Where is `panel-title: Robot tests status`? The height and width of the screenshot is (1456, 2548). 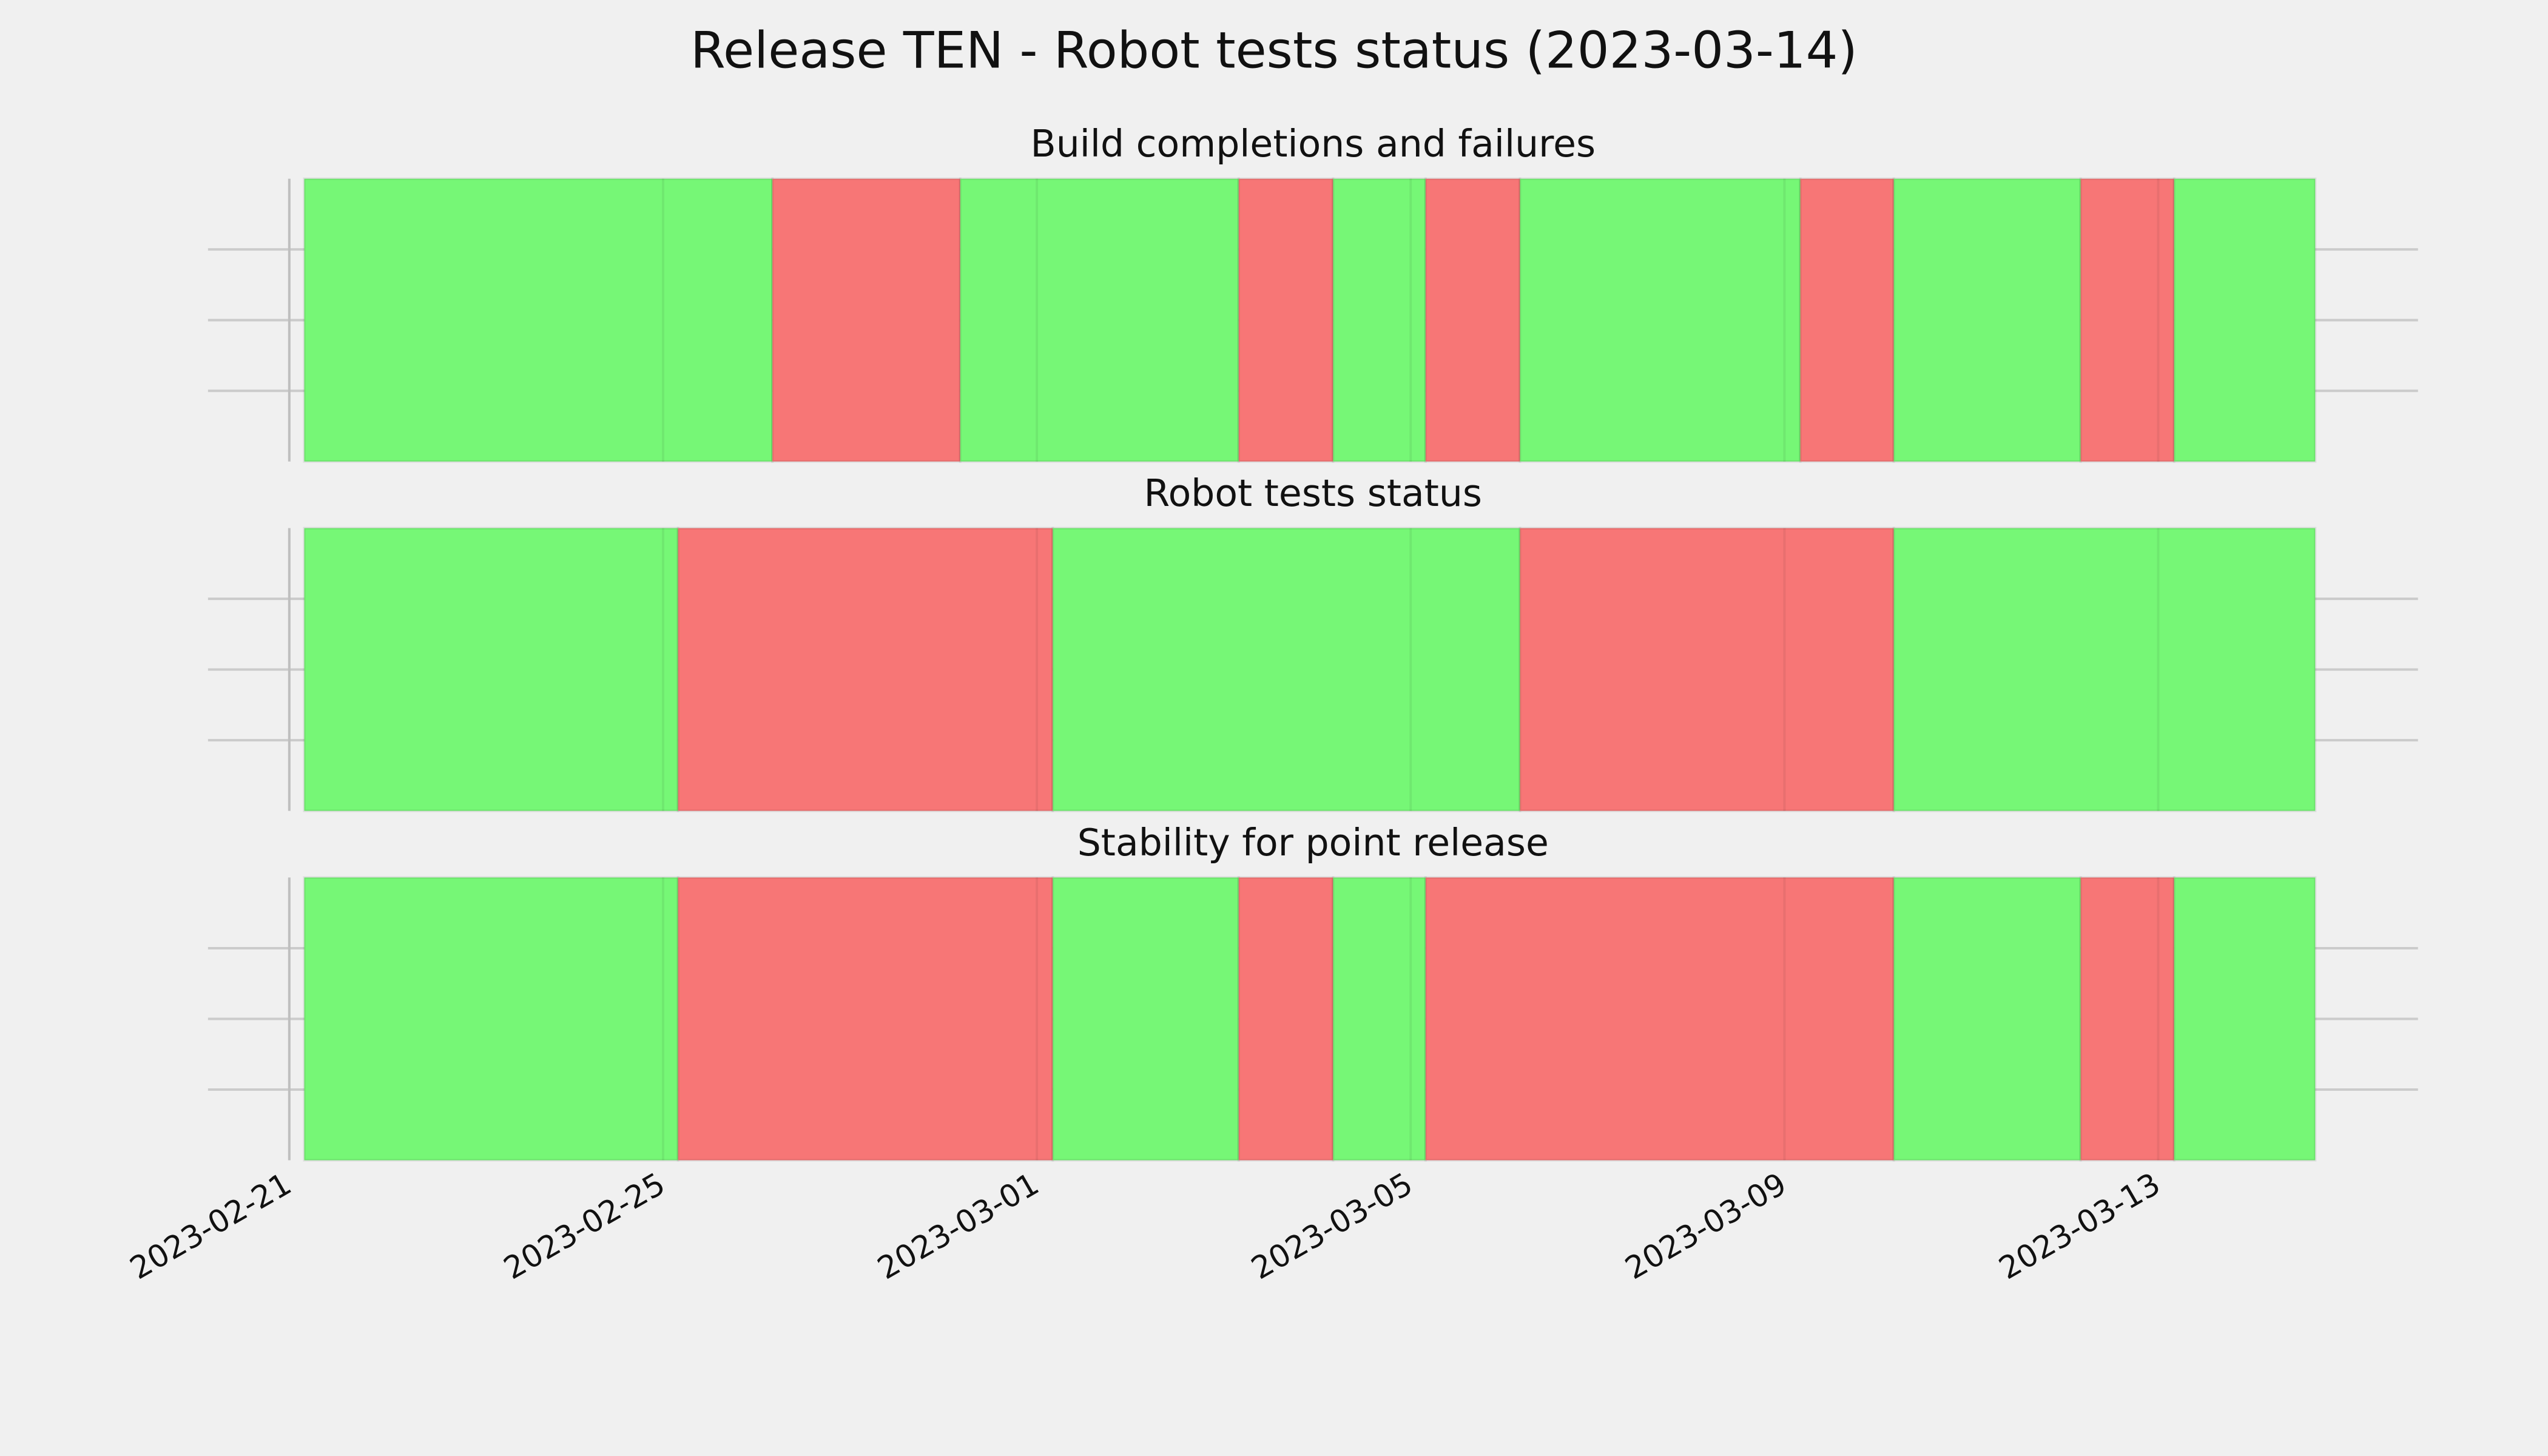
panel-title: Robot tests status is located at coordinates (1313, 493).